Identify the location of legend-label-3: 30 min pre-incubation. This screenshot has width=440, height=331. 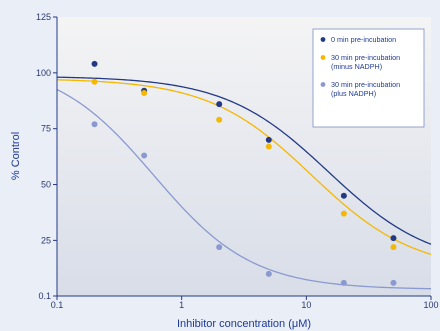
(365, 84).